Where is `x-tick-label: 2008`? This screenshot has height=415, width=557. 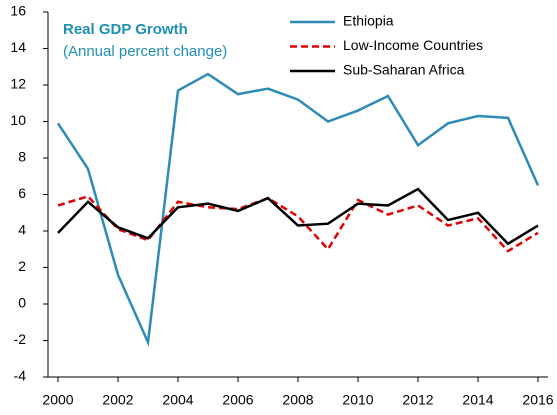
x-tick-label: 2008 is located at coordinates (297, 400).